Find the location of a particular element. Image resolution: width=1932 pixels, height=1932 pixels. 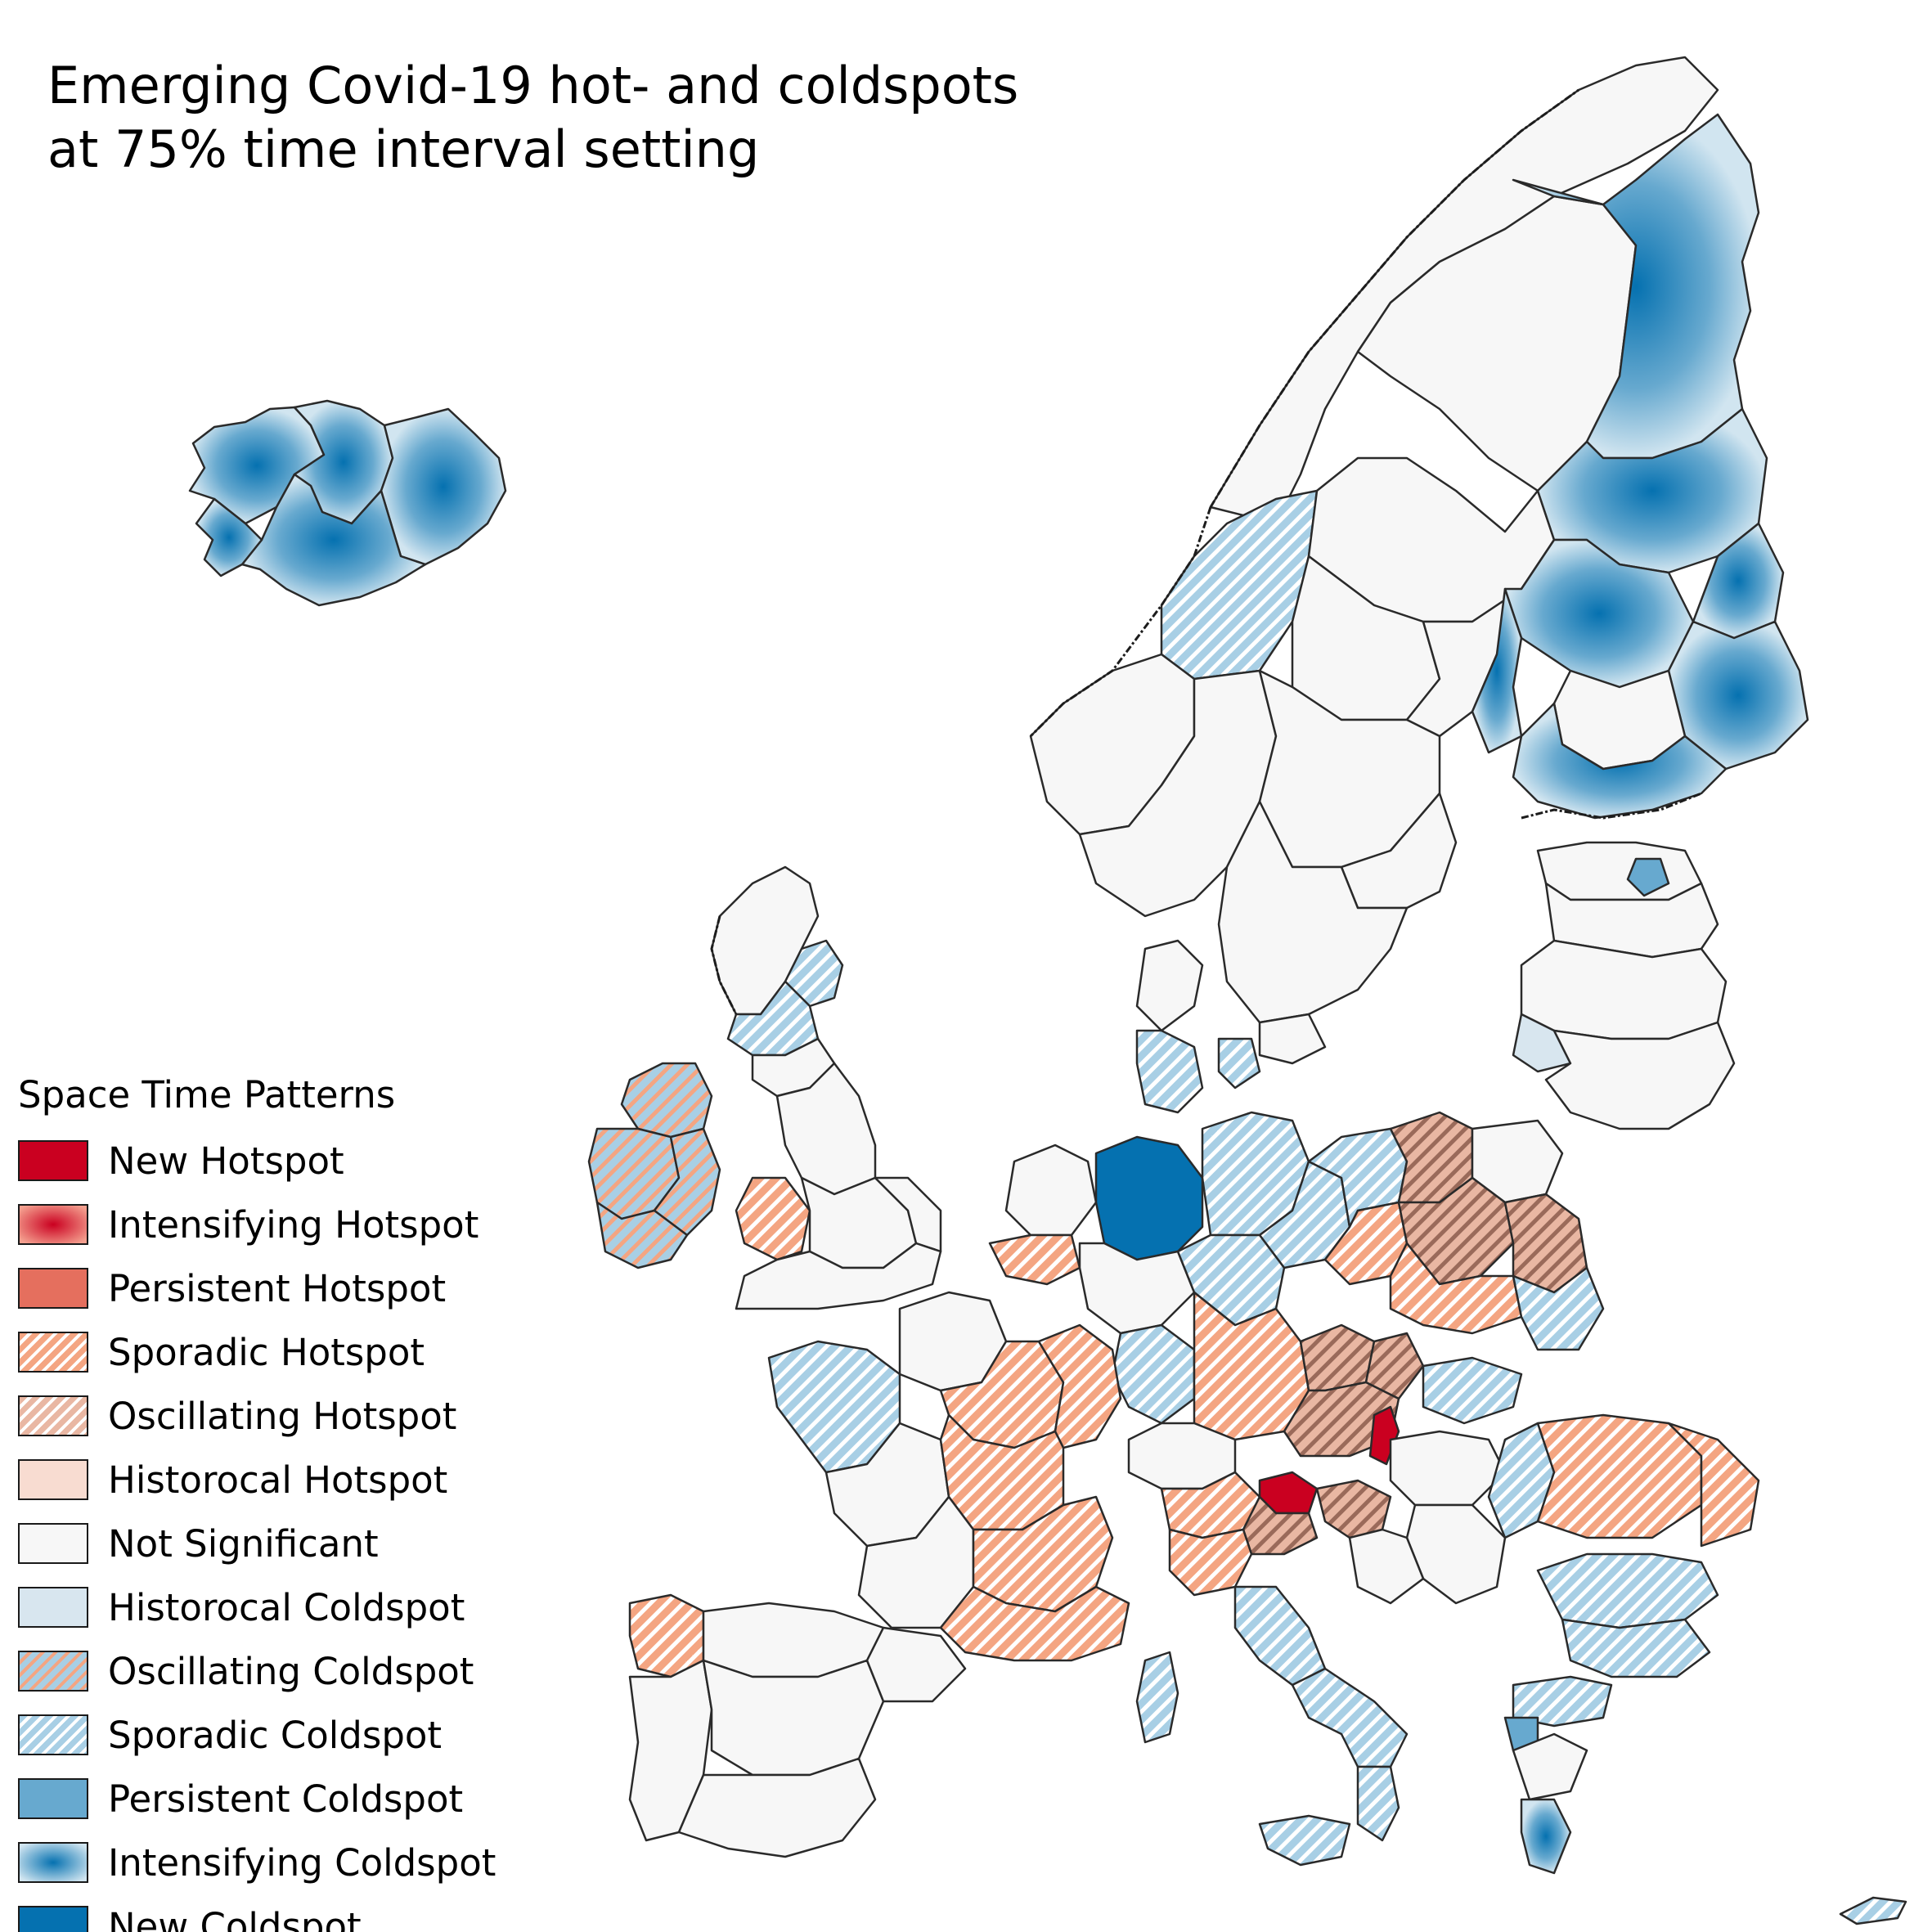

greece-central is located at coordinates (1550, 1766).